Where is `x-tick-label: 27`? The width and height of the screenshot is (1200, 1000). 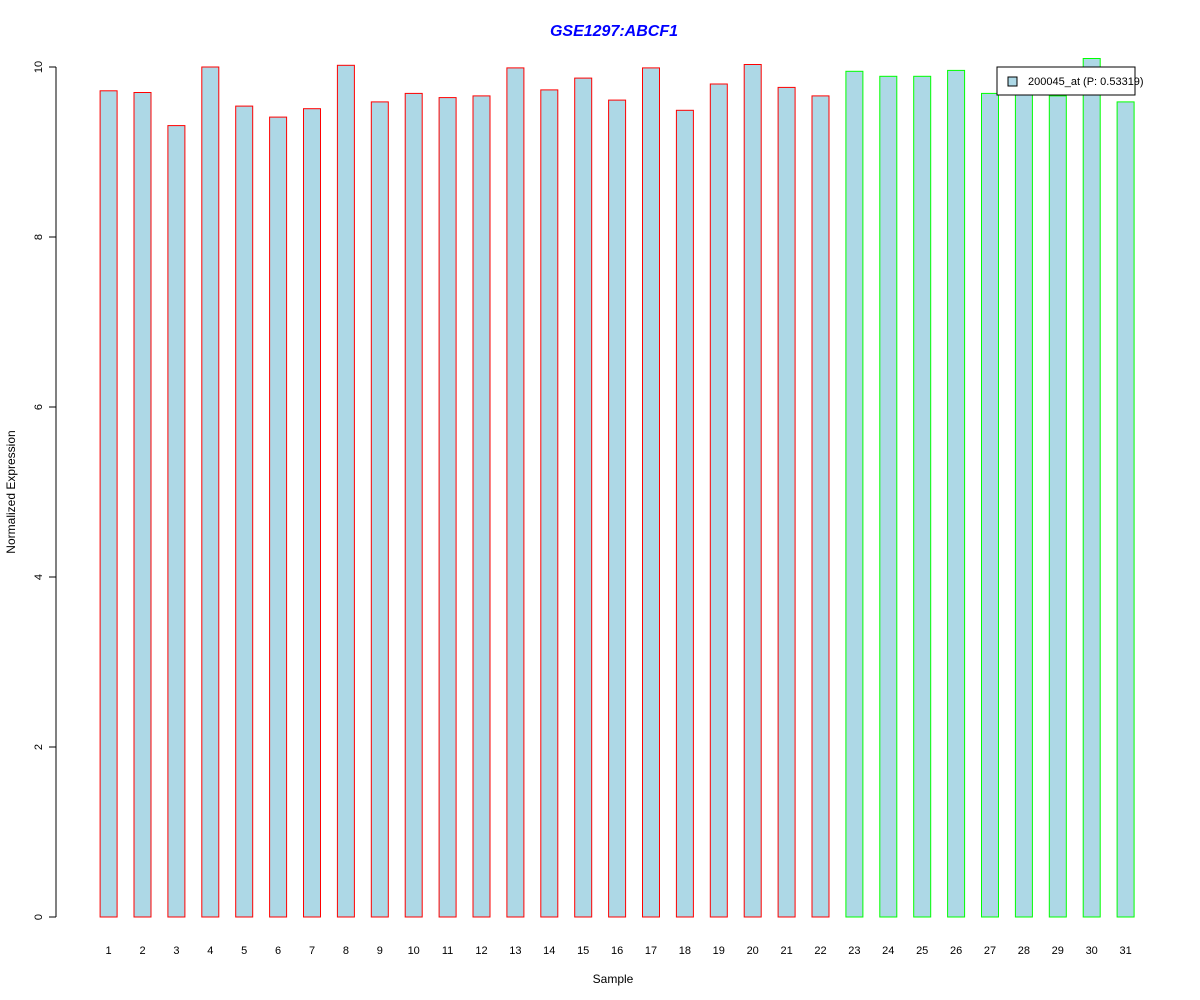
x-tick-label: 27 is located at coordinates (990, 951).